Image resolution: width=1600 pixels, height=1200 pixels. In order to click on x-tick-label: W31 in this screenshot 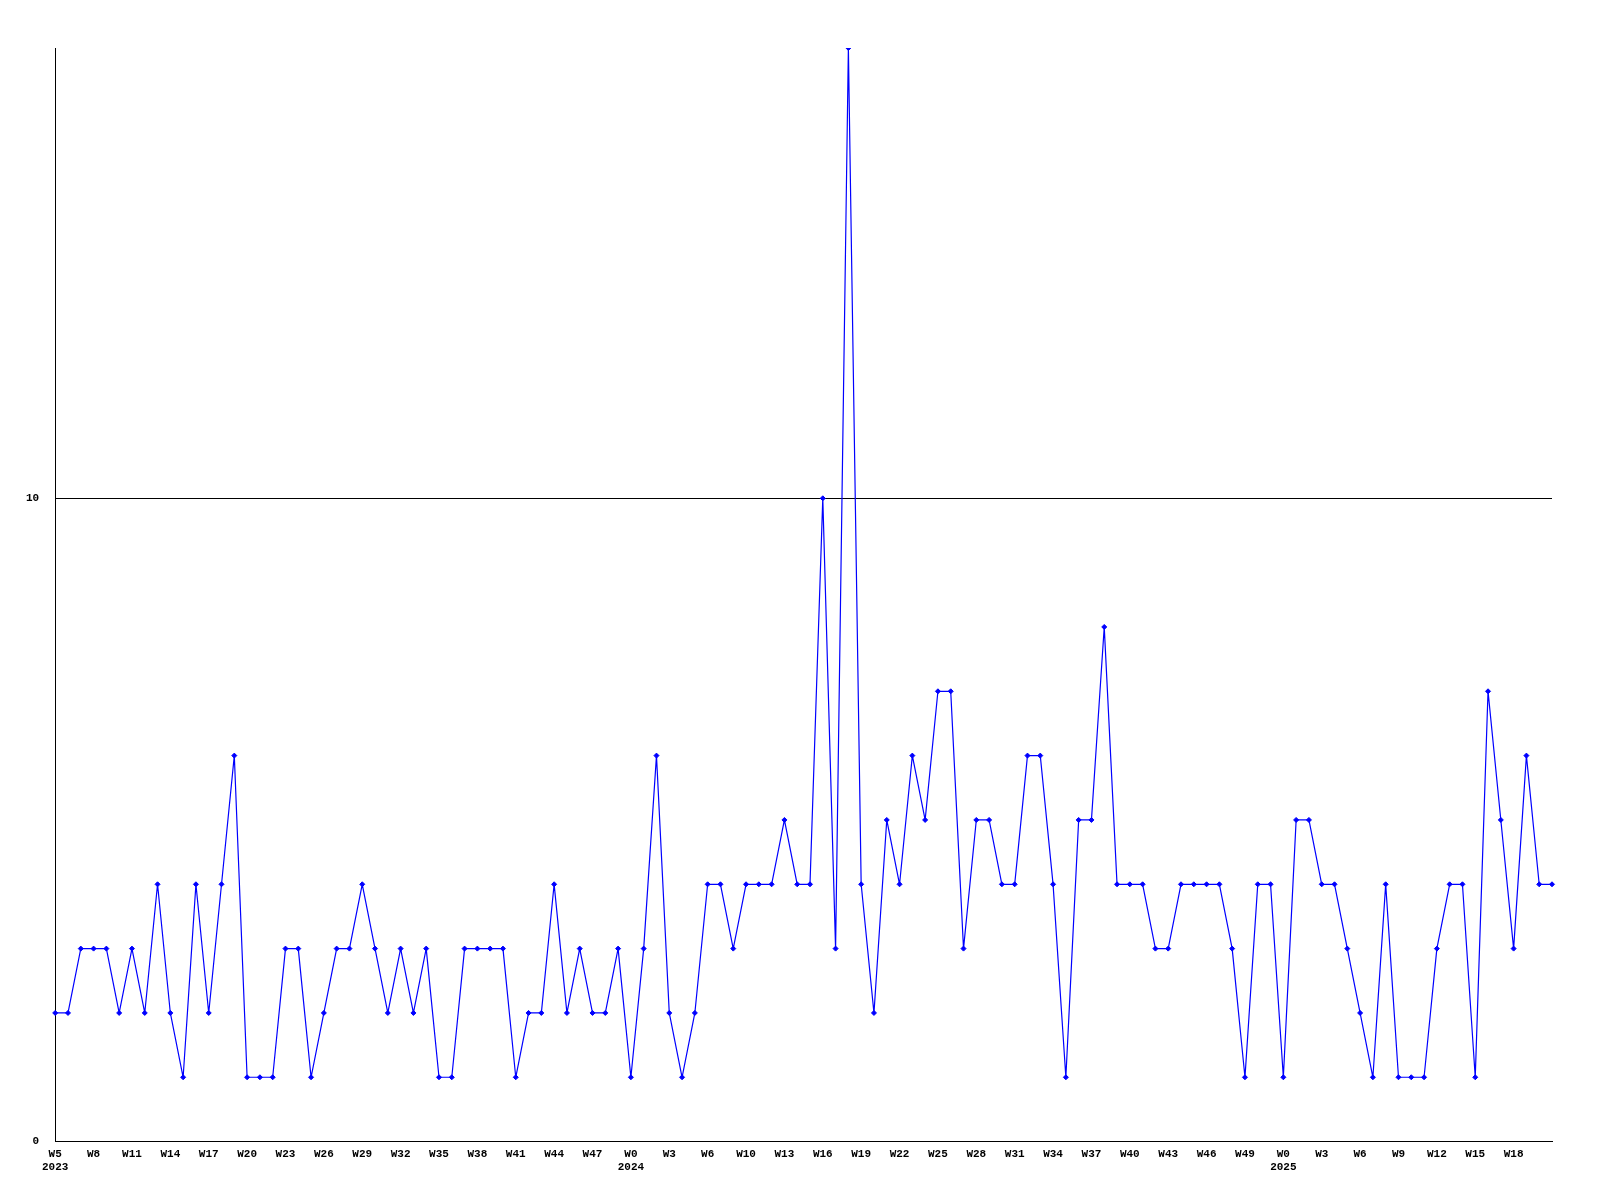, I will do `click(1014, 1153)`.